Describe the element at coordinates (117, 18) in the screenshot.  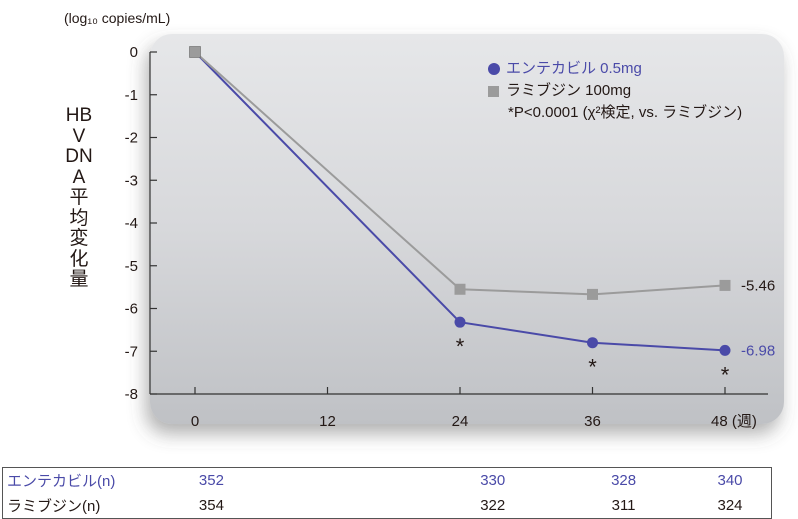
I see `y-unit-label: (log₁₀ copies/mL)` at that location.